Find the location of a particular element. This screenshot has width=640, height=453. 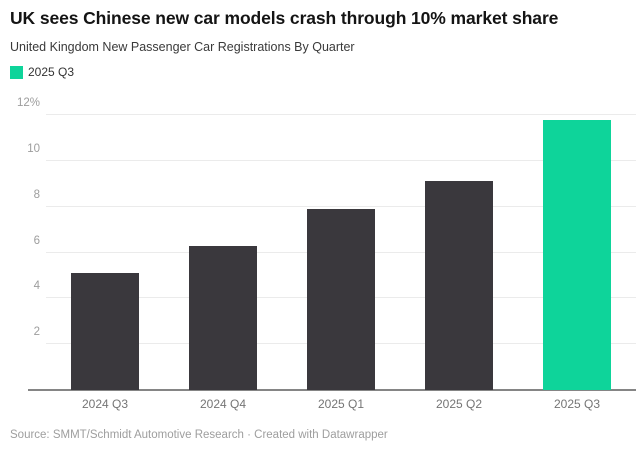

y-tick-label-4: 4 is located at coordinates (36, 286).